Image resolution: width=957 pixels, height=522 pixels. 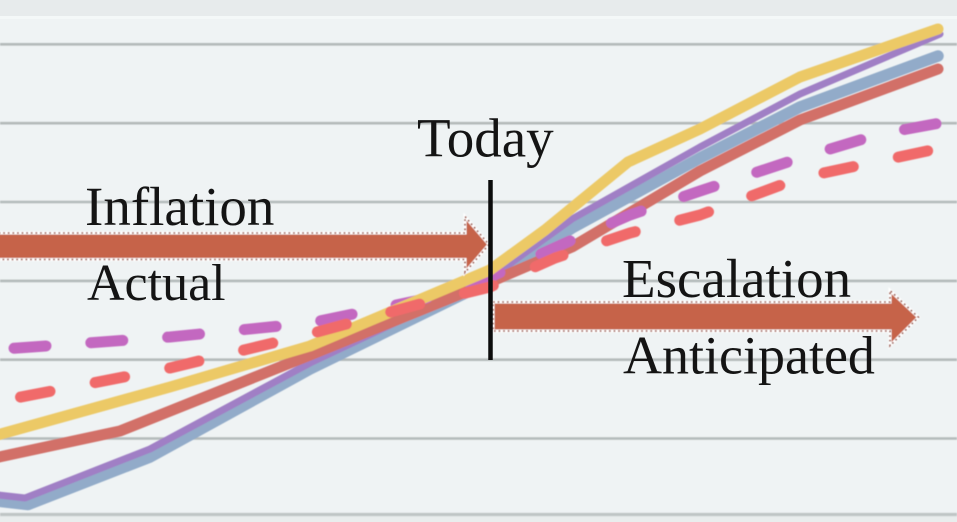 What do you see at coordinates (485, 138) in the screenshot?
I see `svg-text: Today` at bounding box center [485, 138].